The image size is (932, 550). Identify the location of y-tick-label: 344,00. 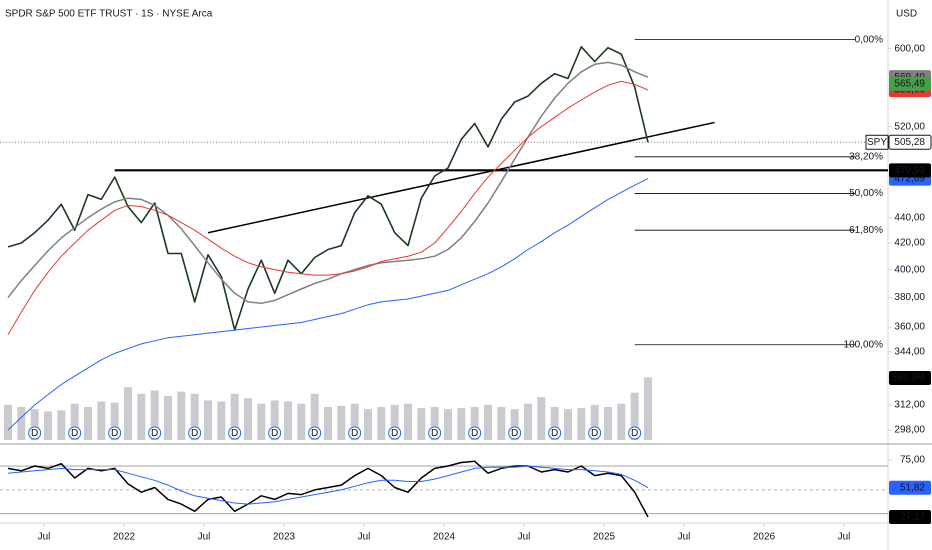
(909, 351).